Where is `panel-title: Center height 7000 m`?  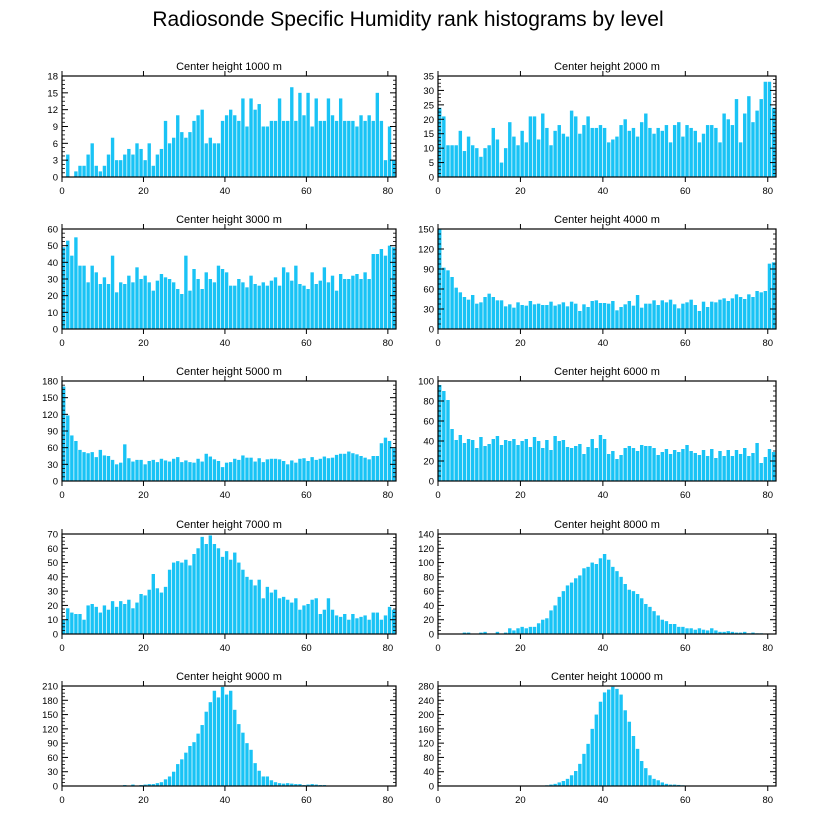
panel-title: Center height 7000 m is located at coordinates (229, 525).